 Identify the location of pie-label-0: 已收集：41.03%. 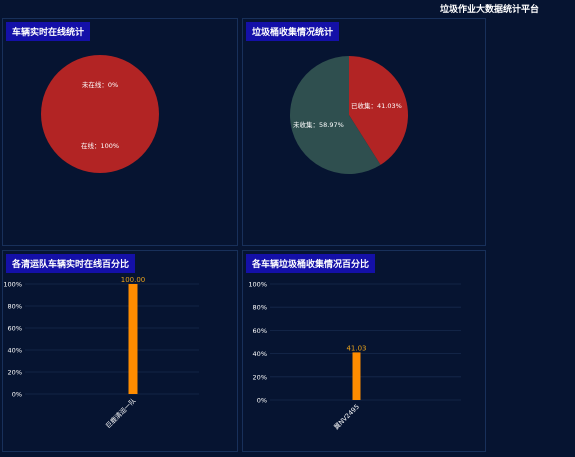
(376, 105).